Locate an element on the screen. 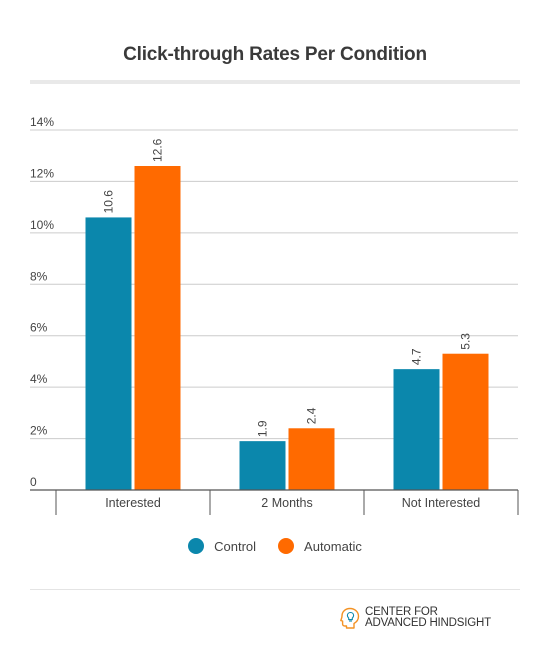 Image resolution: width=550 pixels, height=653 pixels. y-tick-label: 12% is located at coordinates (42, 173).